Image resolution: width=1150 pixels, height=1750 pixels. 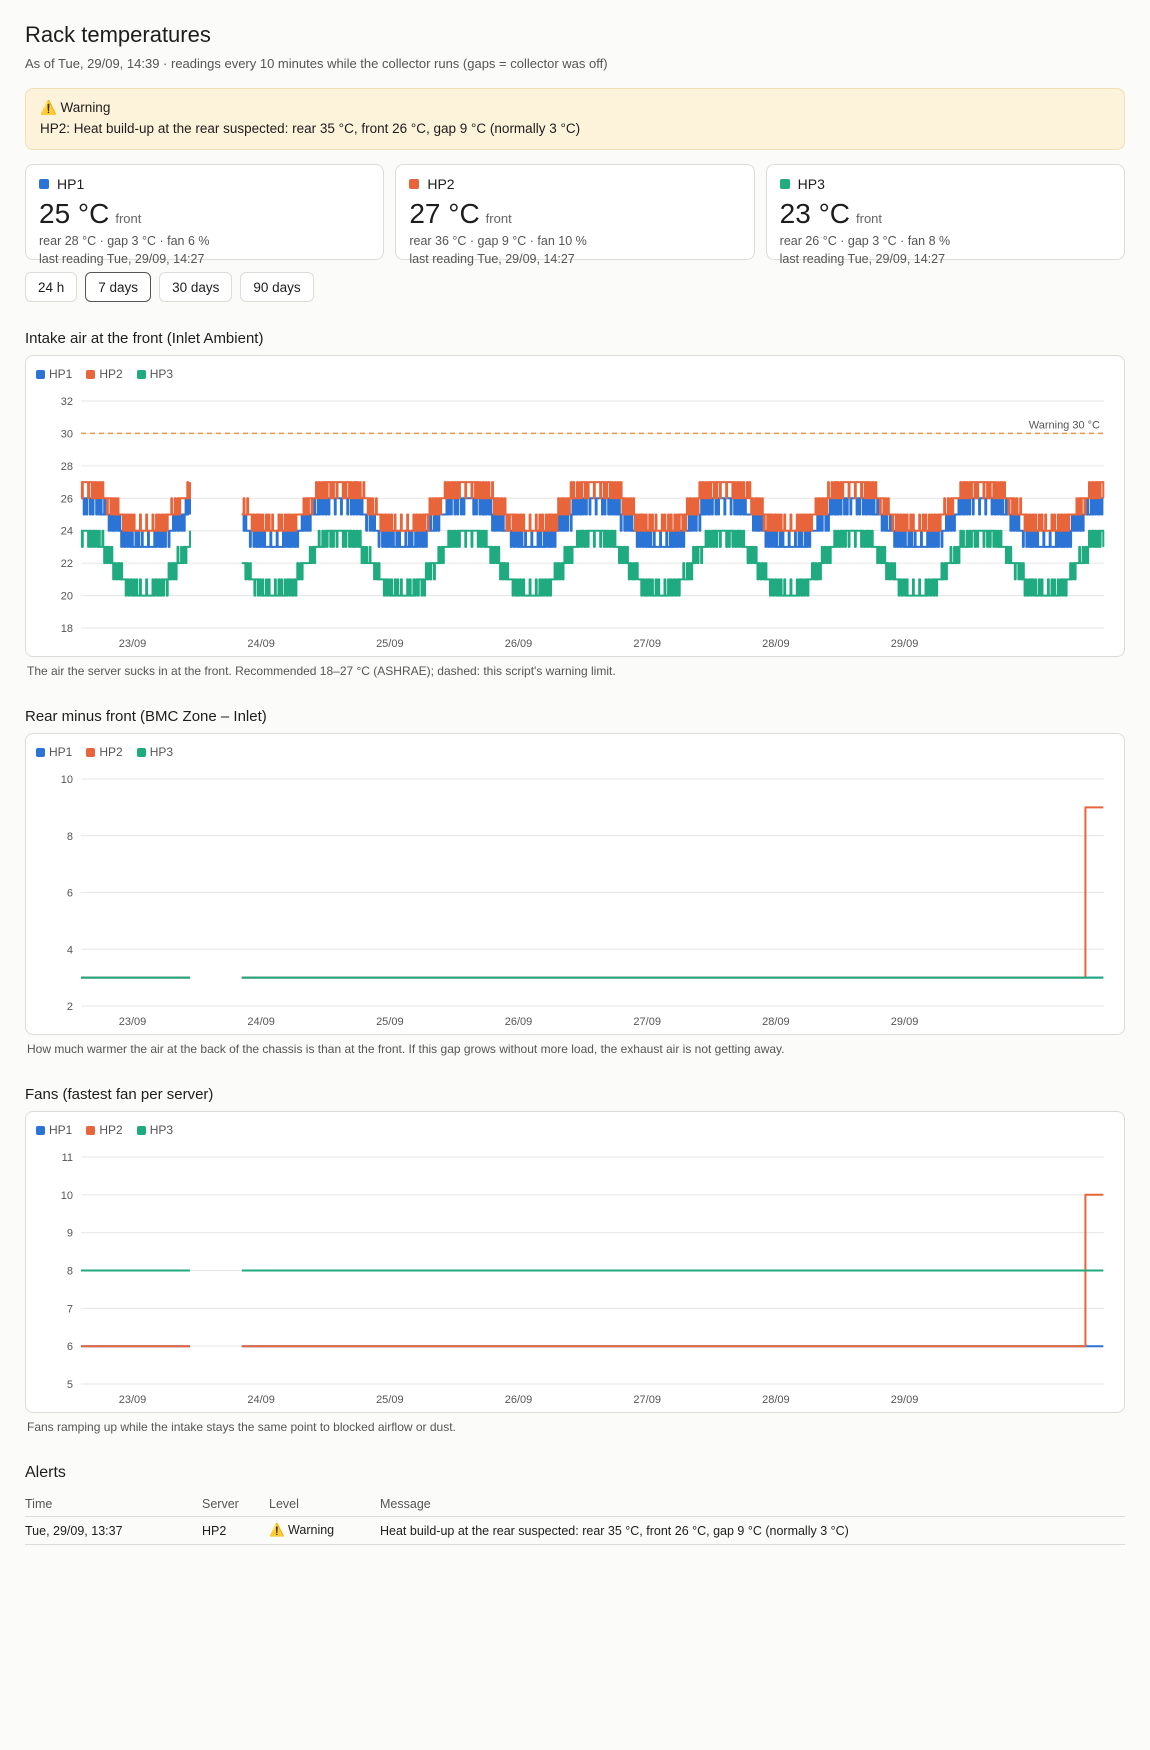 I want to click on alerts-header-row: Time Server Level Message, so click(x=575, y=1504).